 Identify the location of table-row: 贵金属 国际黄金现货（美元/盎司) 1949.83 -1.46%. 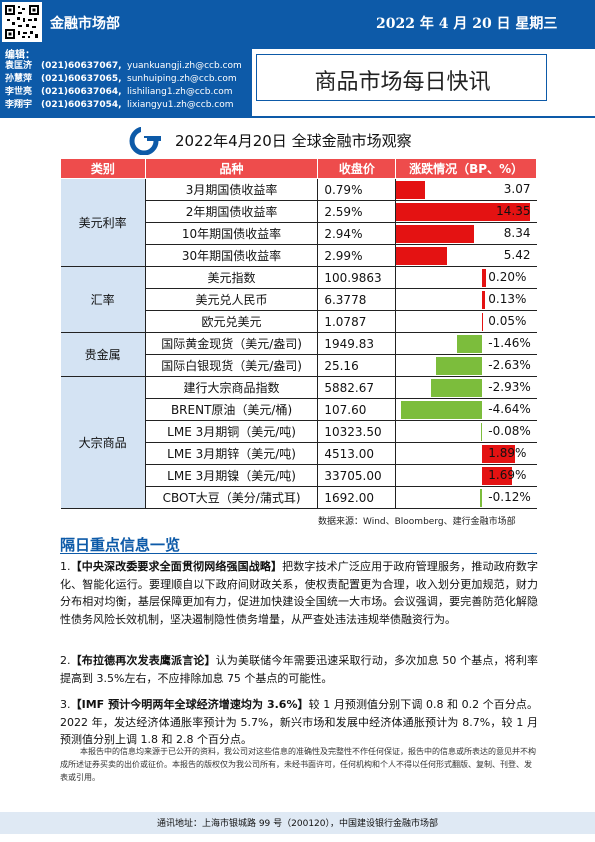
(298, 354).